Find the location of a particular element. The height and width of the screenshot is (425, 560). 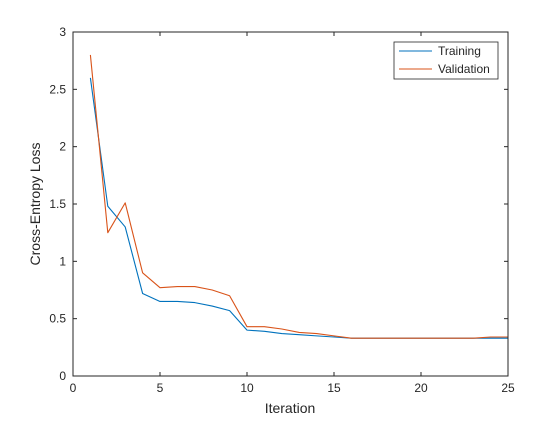

legend: Training Validation is located at coordinates (446, 60).